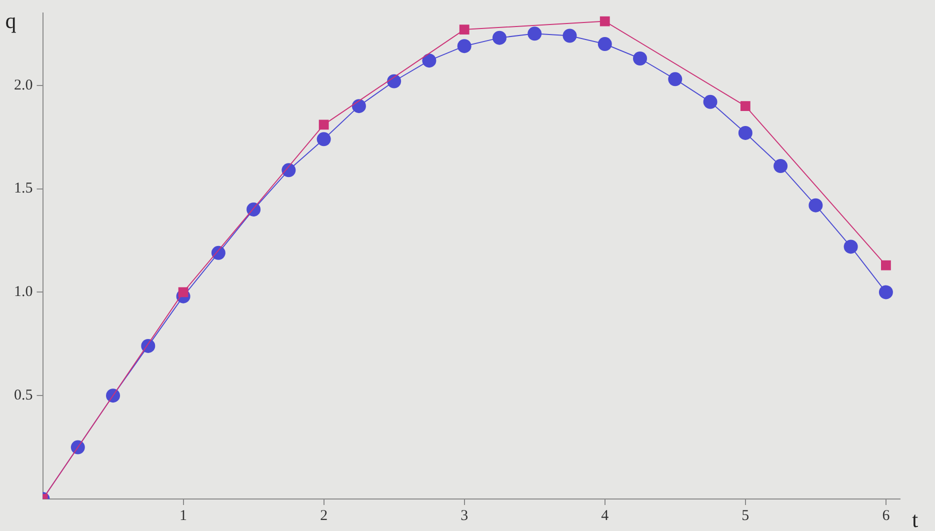 The image size is (935, 531). What do you see at coordinates (324, 516) in the screenshot?
I see `x-tick-label: 2` at bounding box center [324, 516].